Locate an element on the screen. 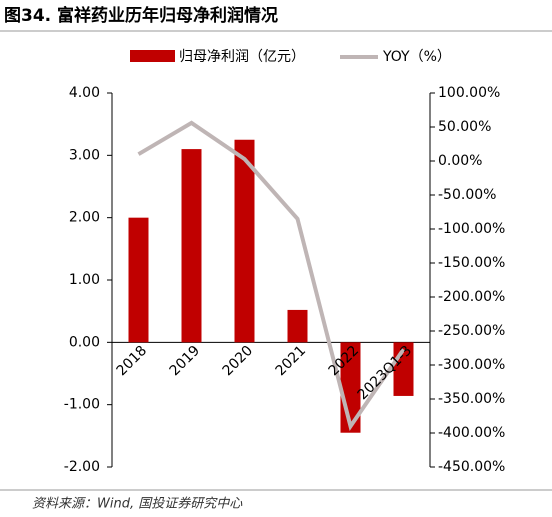 This screenshot has height=517, width=552. y-tick-label: -2.00 is located at coordinates (82, 467).